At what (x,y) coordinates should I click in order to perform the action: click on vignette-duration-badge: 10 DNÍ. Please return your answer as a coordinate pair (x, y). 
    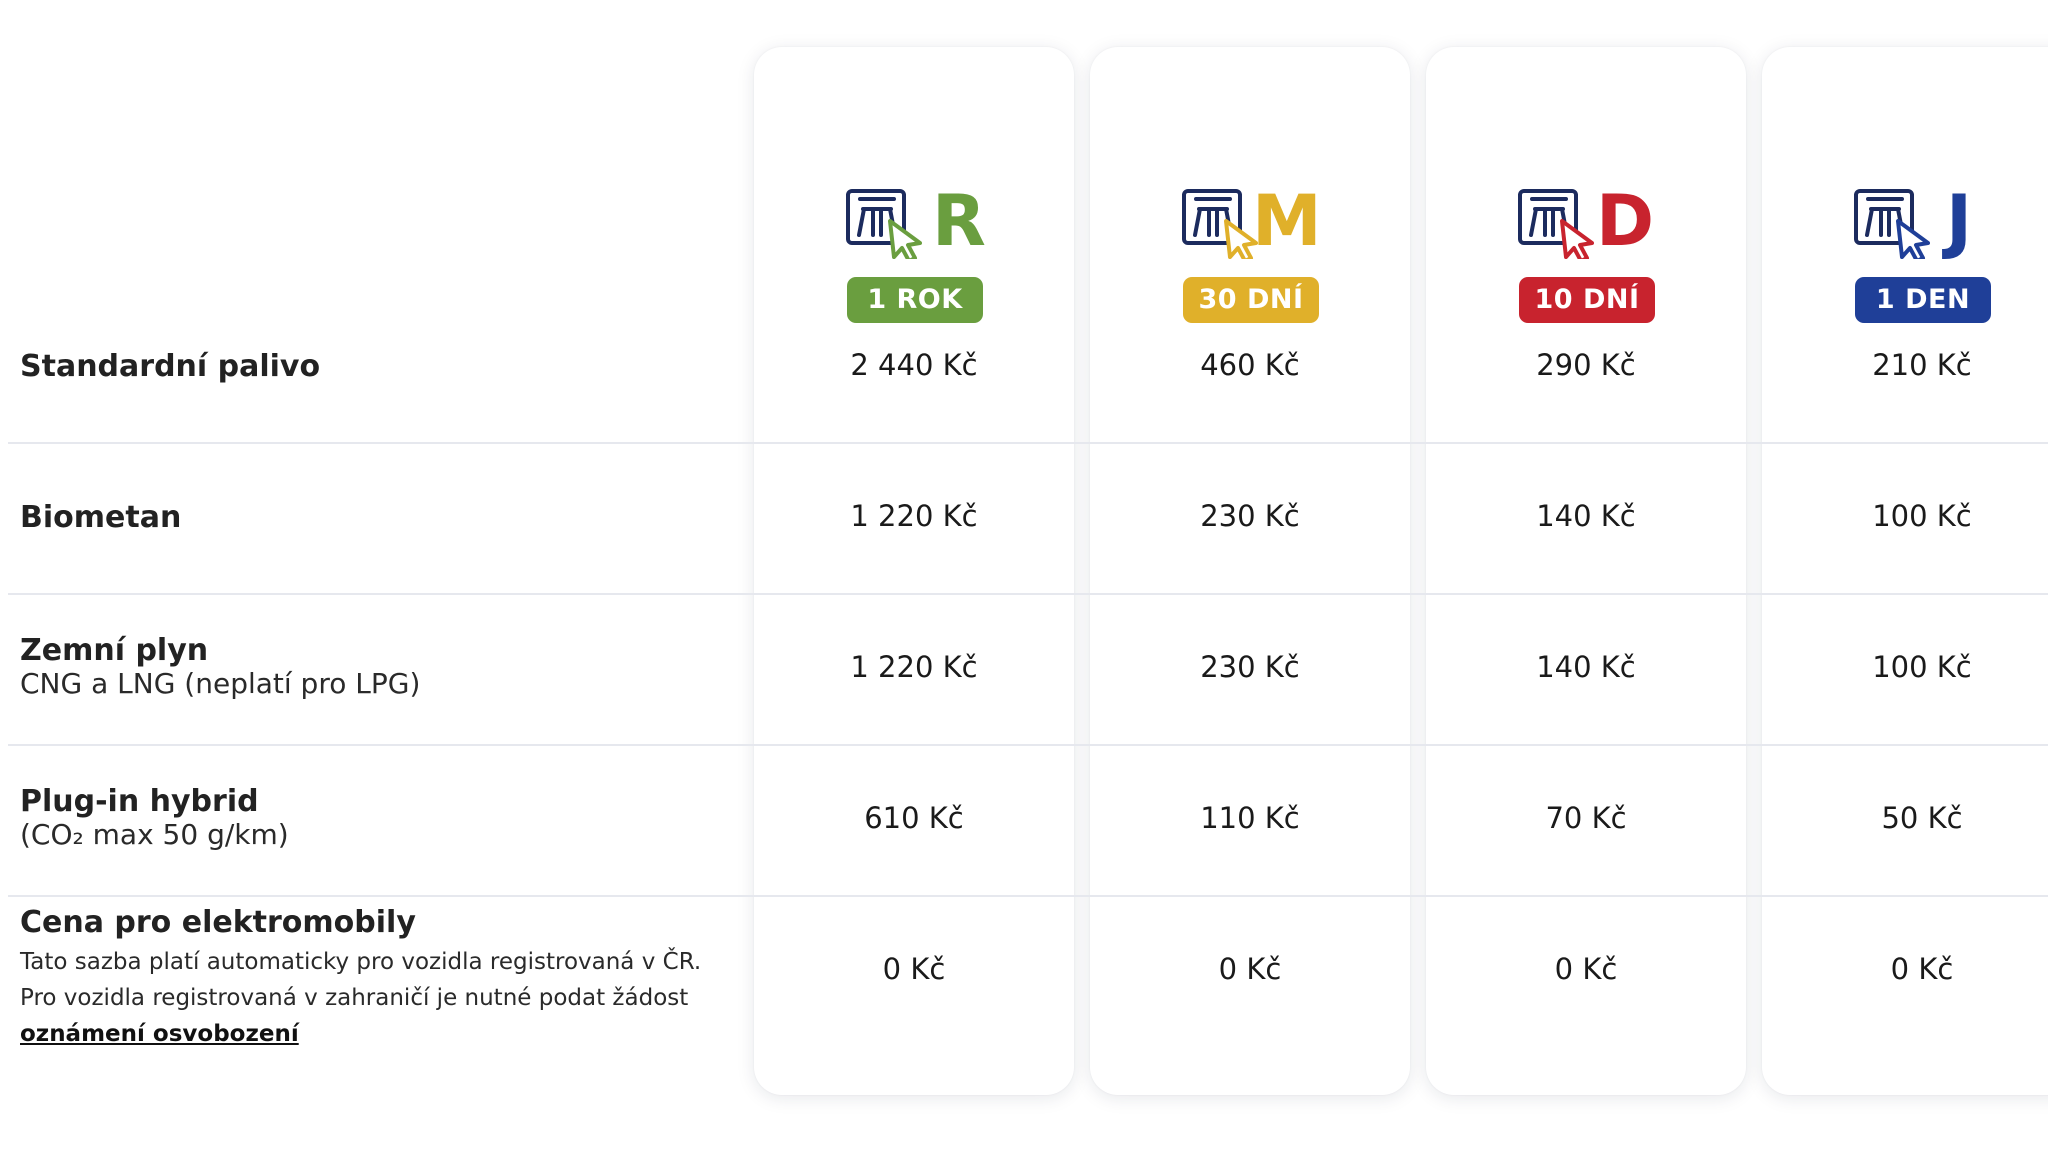
    Looking at the image, I should click on (1587, 300).